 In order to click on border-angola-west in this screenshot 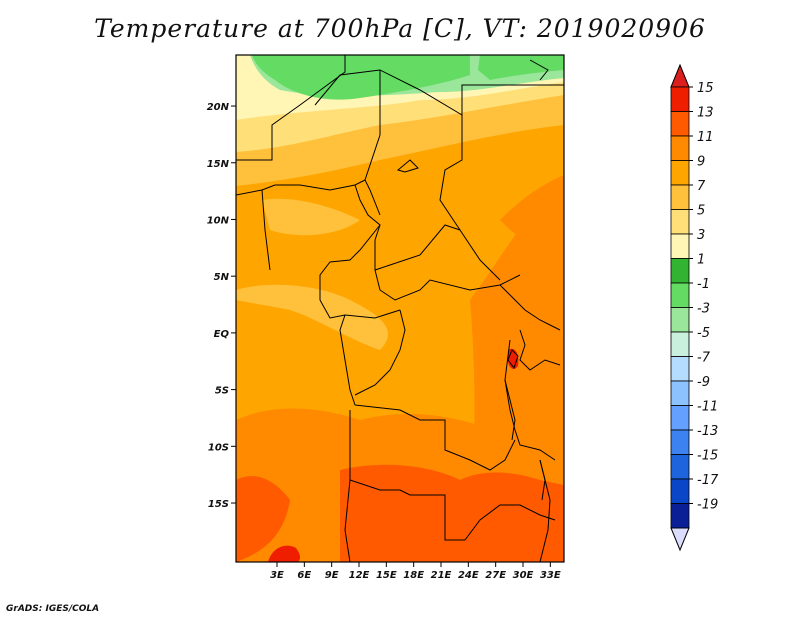, I will do `click(347, 486)`.